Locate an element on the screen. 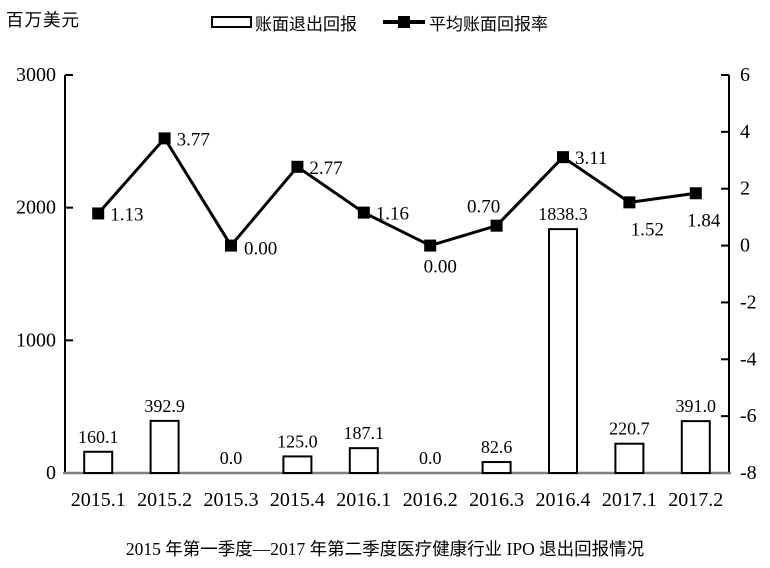  line-series-swatch-icon is located at coordinates (404, 22).